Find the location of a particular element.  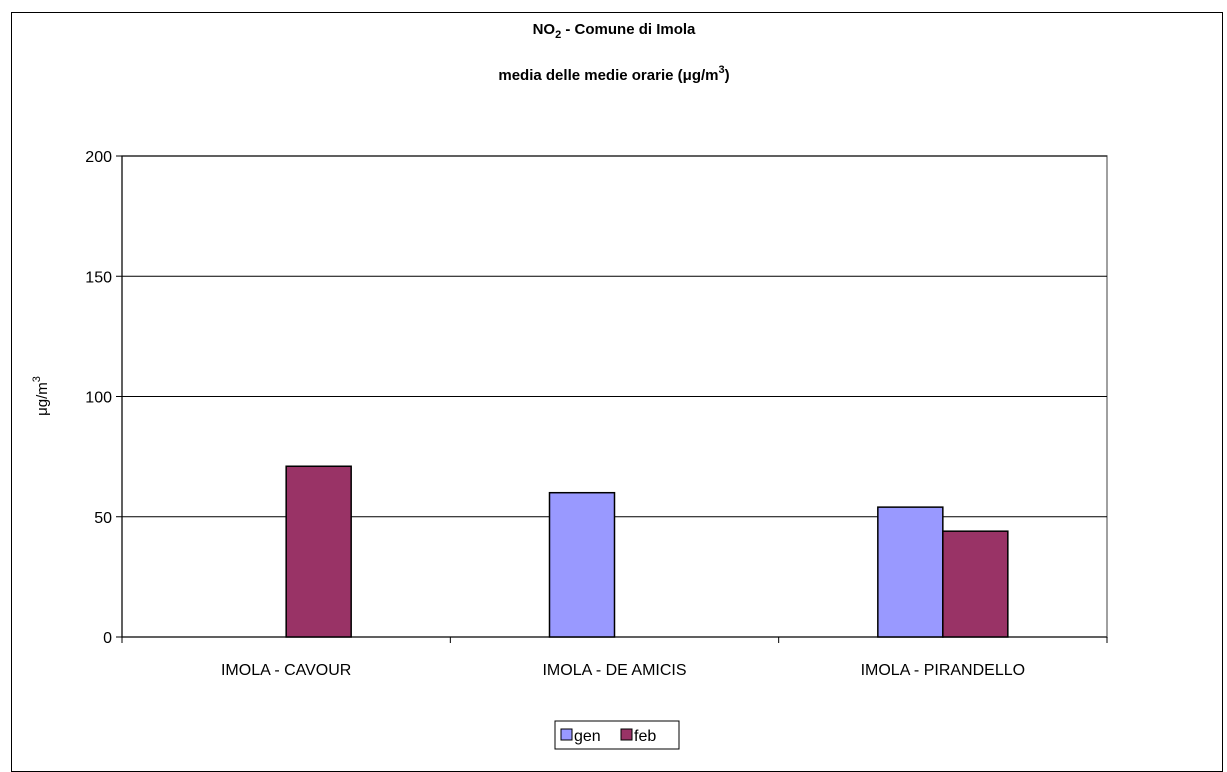

legend-swatch-gen is located at coordinates (566, 734).